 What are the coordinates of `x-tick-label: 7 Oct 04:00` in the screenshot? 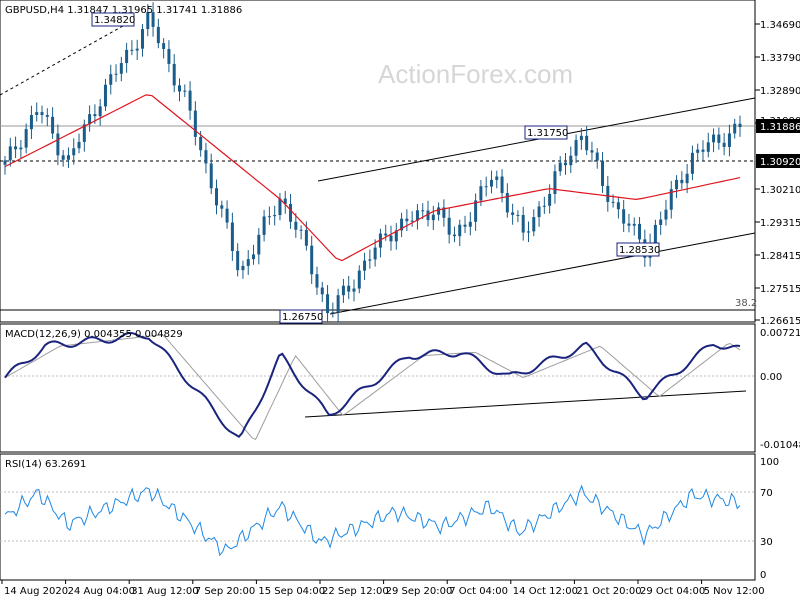 It's located at (478, 591).